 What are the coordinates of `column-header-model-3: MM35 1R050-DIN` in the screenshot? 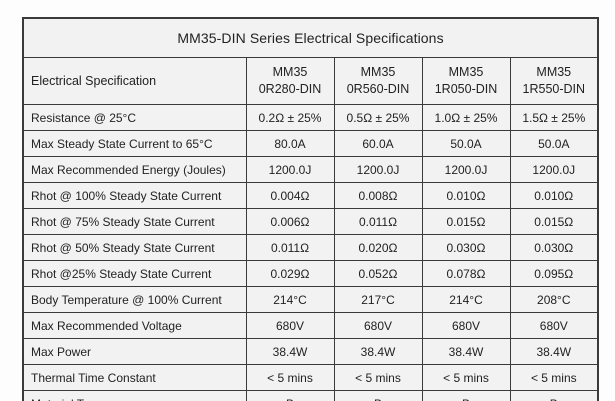 It's located at (466, 81).